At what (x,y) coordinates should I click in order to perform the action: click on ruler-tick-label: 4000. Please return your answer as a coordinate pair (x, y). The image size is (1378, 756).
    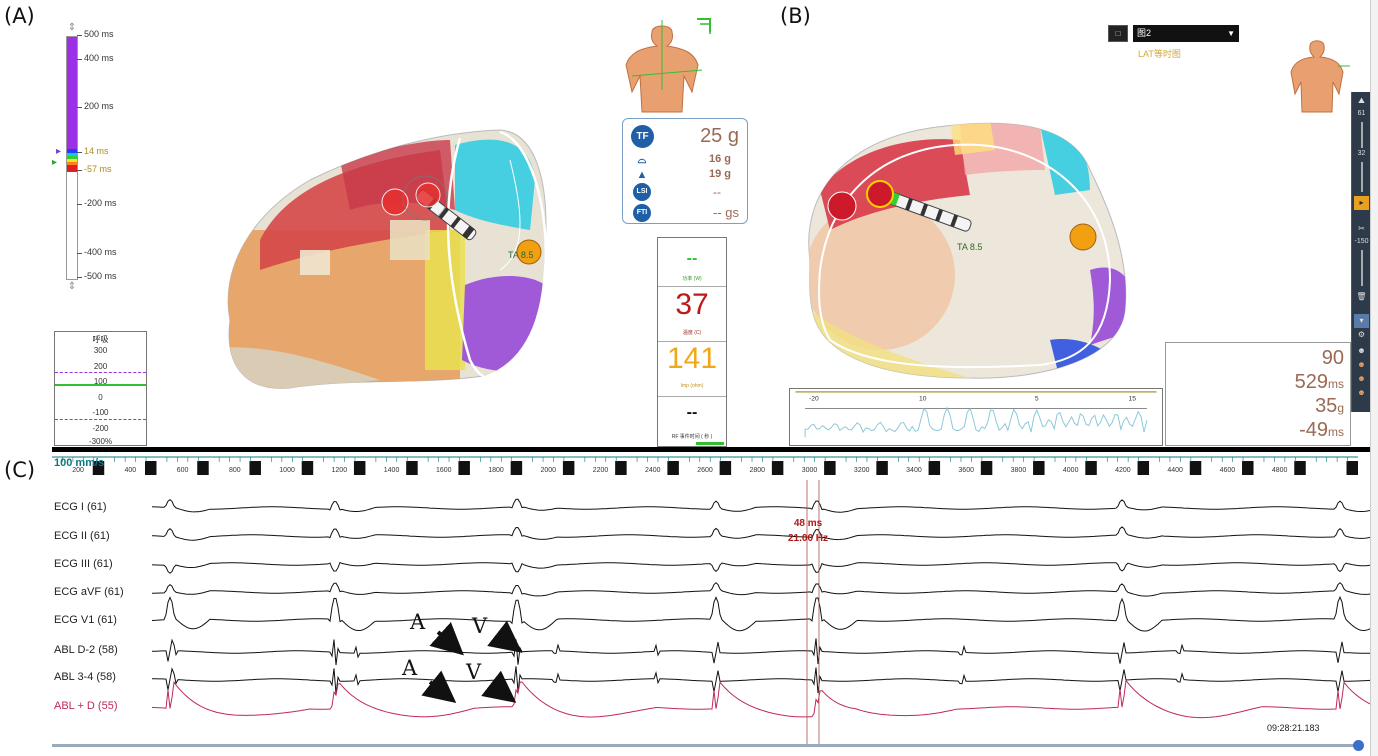
    Looking at the image, I should click on (1071, 470).